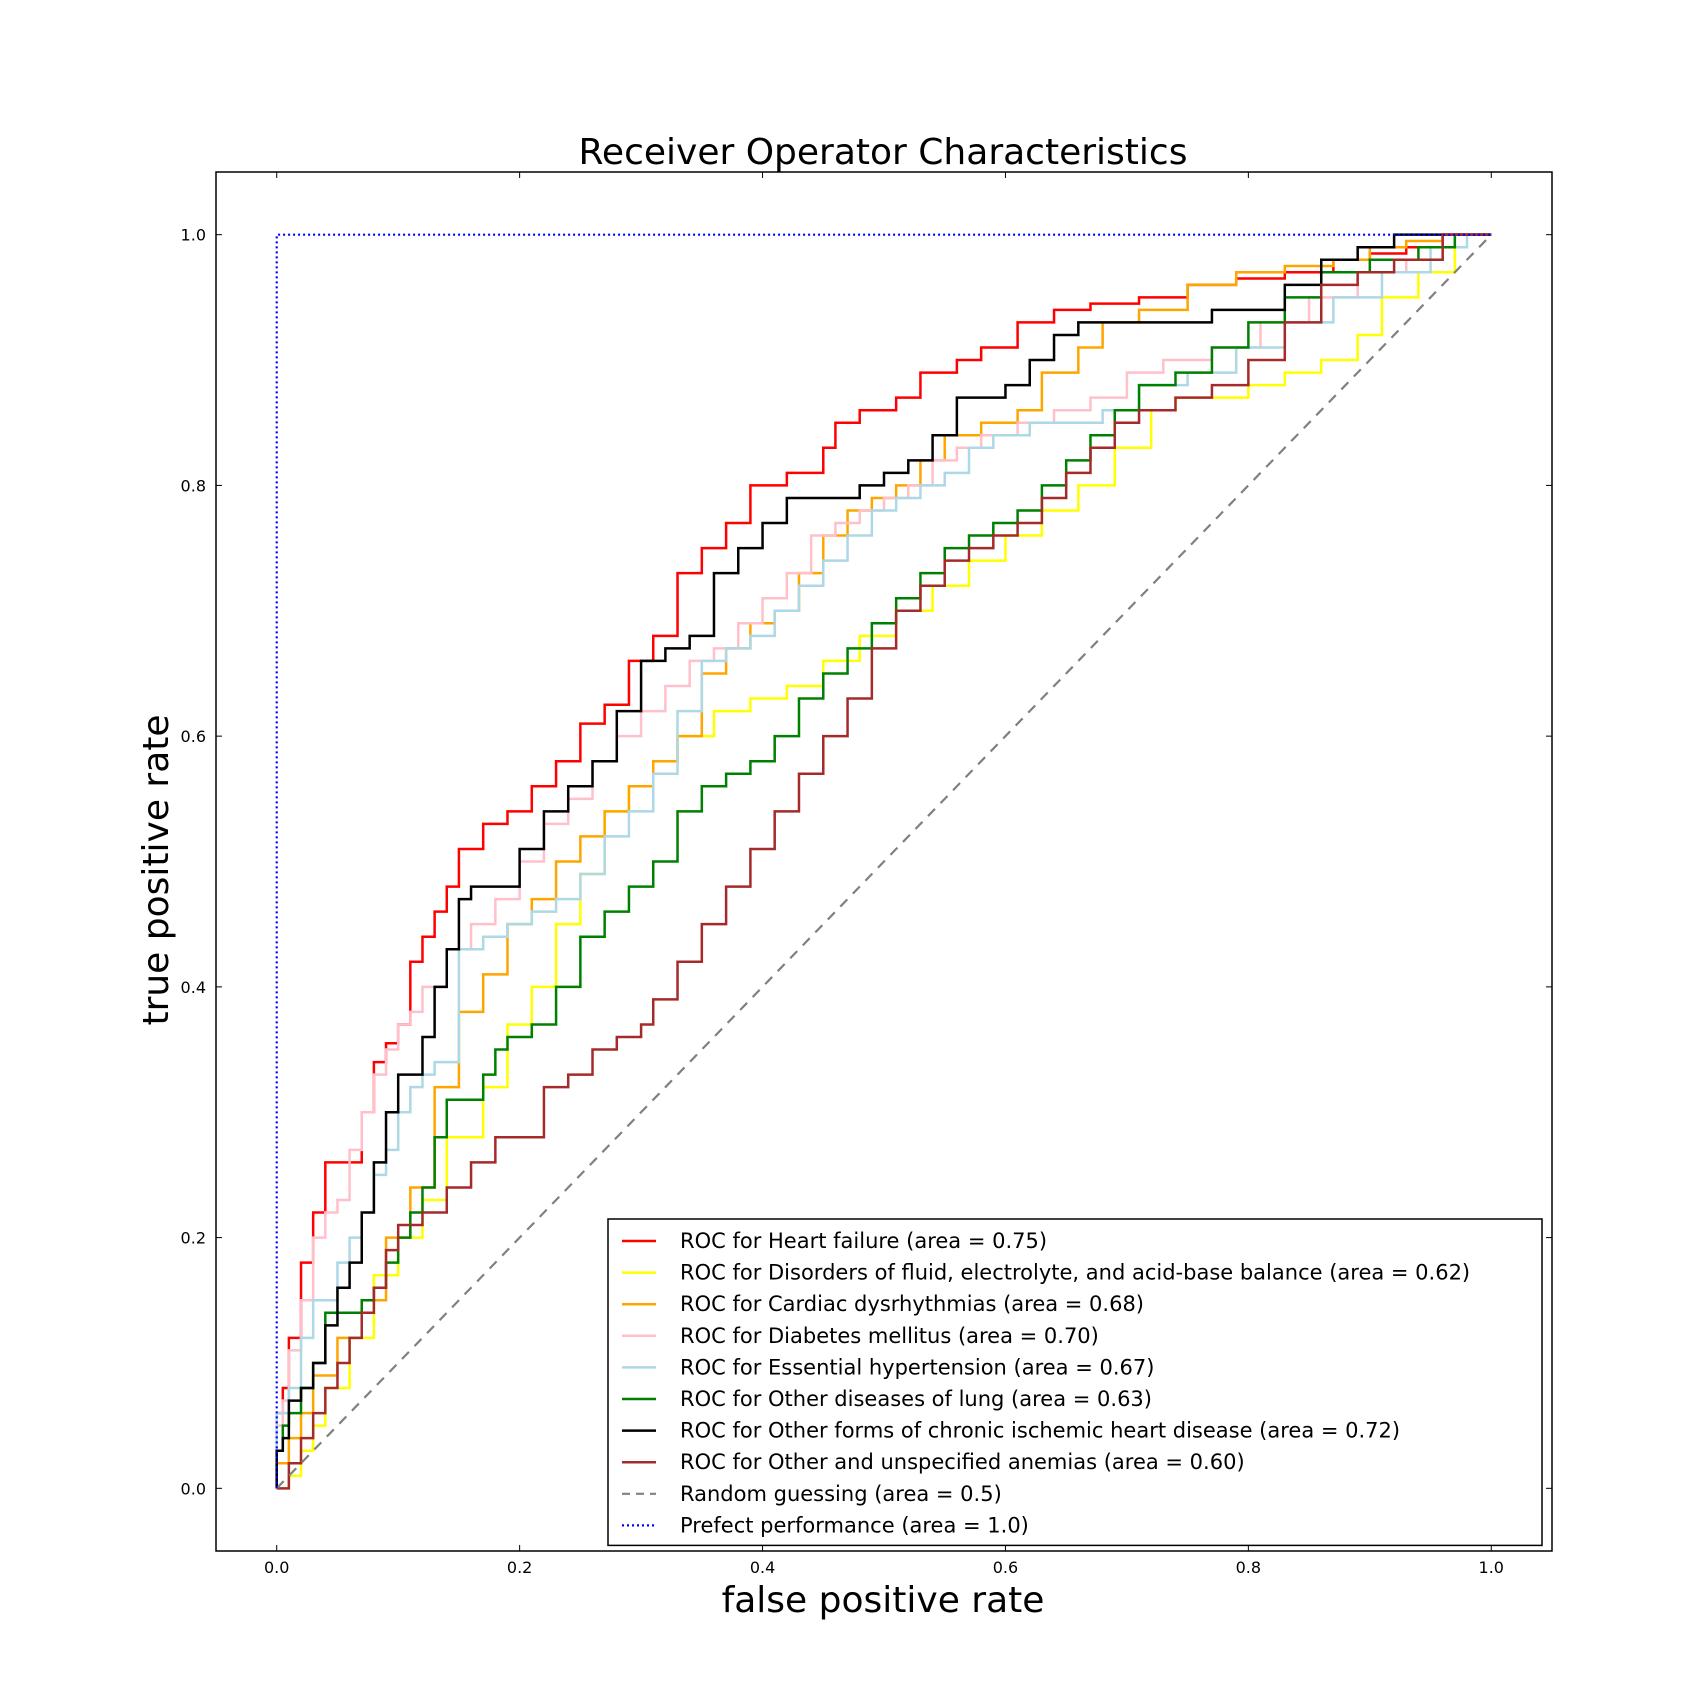 This screenshot has height=1700, width=1700. What do you see at coordinates (762, 1567) in the screenshot?
I see `x-tick-label: 0.4` at bounding box center [762, 1567].